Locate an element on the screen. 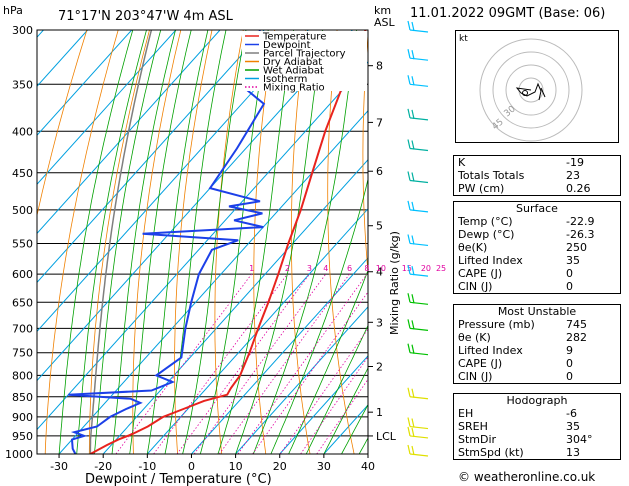 This screenshot has height=486, width=629. copyright: © weatheronline.co.uk is located at coordinates (527, 477).